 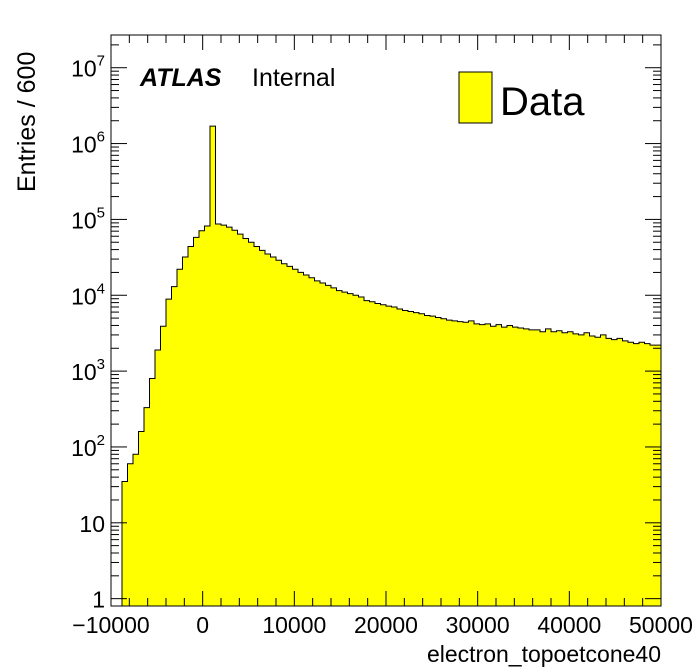 What do you see at coordinates (88, 446) in the screenshot?
I see `y-tick-label: 10²` at bounding box center [88, 446].